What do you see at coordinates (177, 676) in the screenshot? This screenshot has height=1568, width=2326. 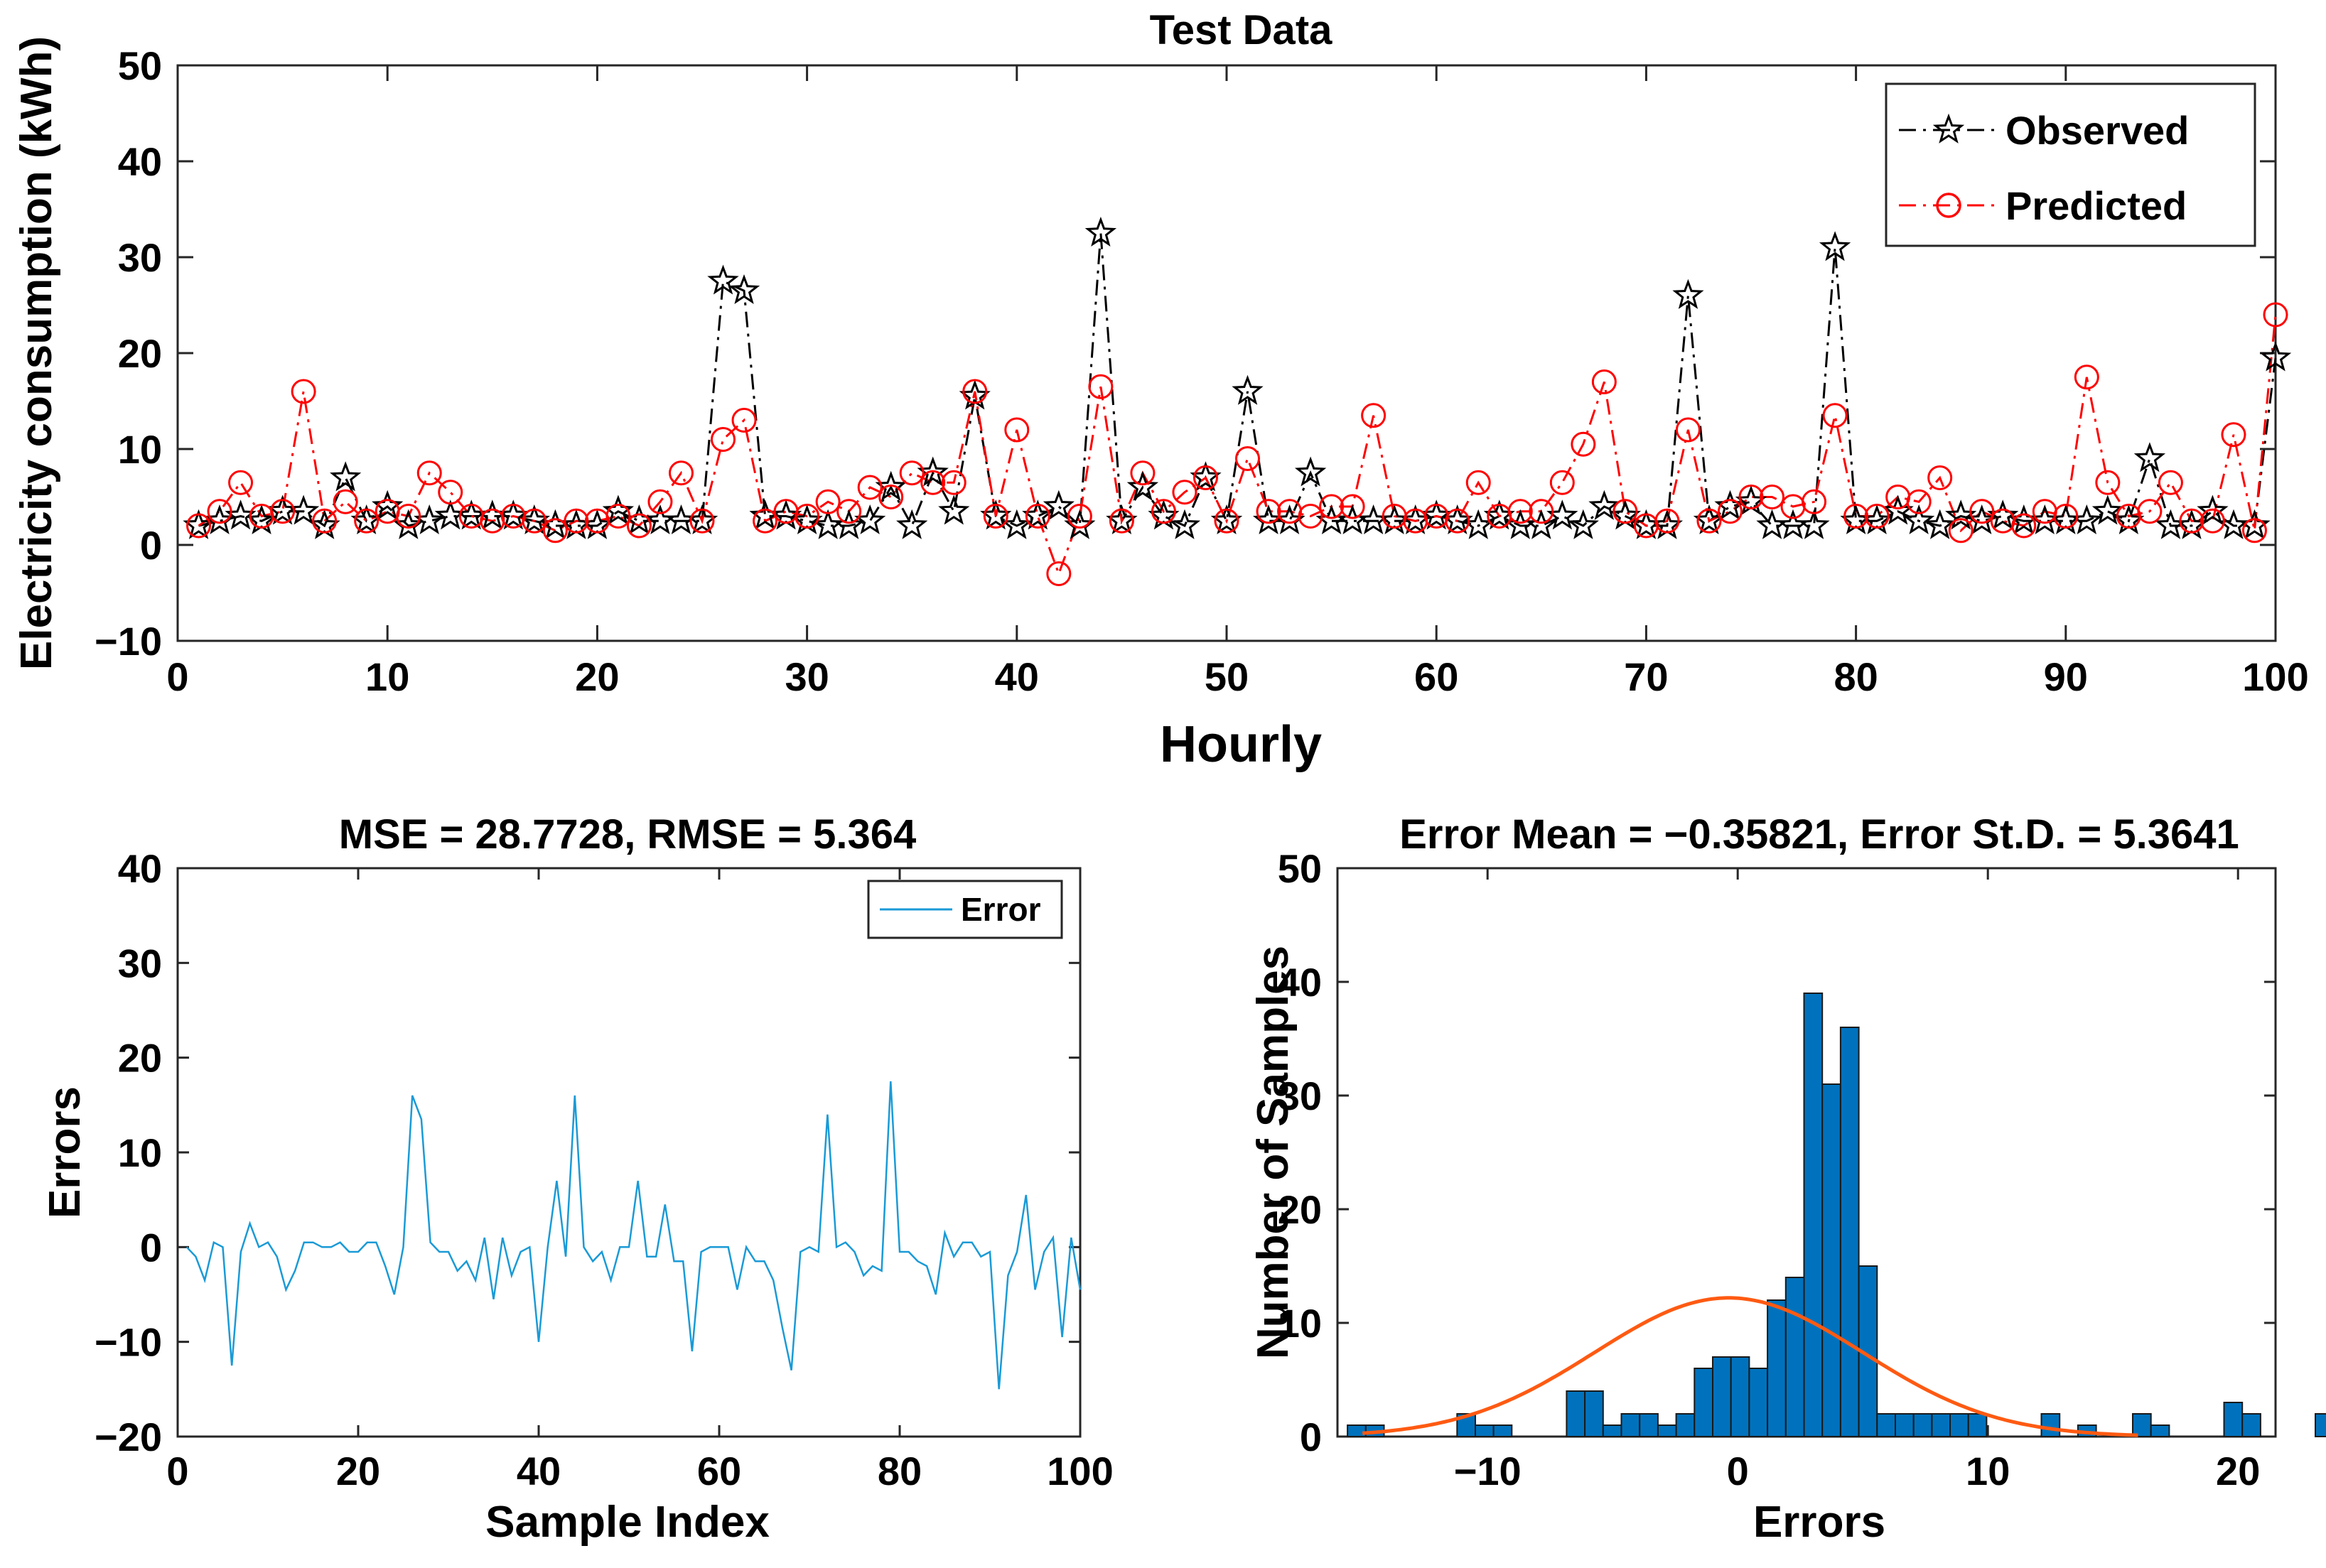 I see `top-x-tick-label: 0` at bounding box center [177, 676].